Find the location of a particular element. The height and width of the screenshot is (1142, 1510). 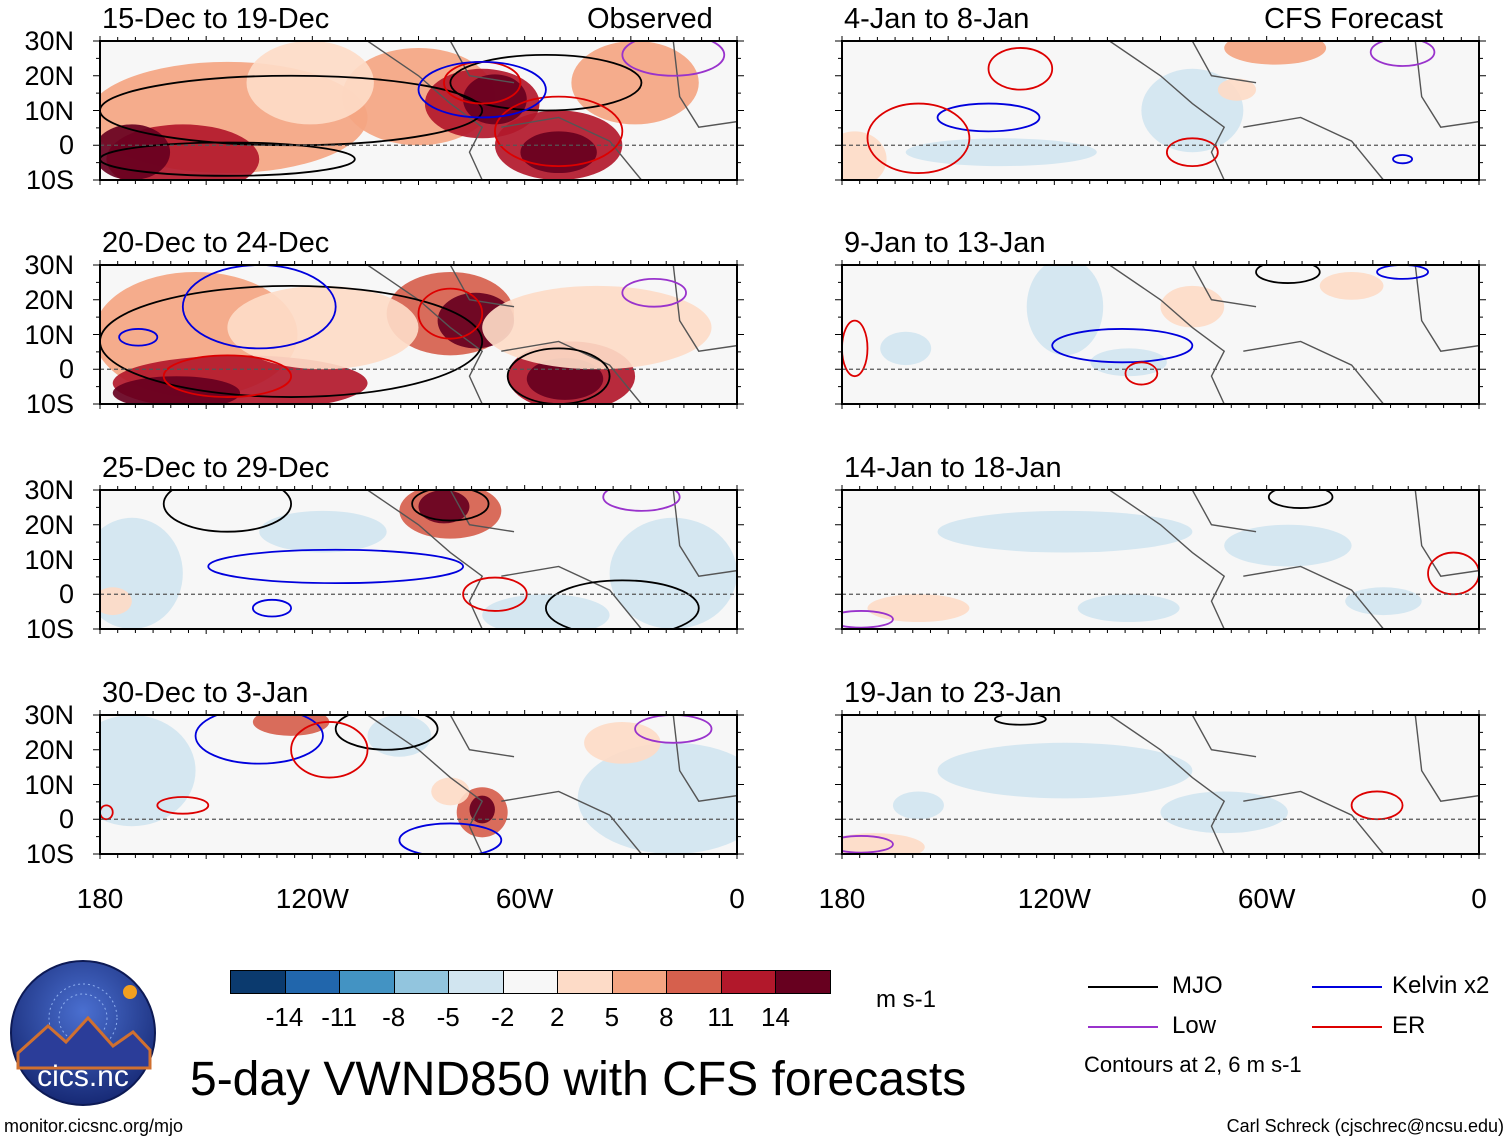

longitude-label: 120W is located at coordinates (312, 898).